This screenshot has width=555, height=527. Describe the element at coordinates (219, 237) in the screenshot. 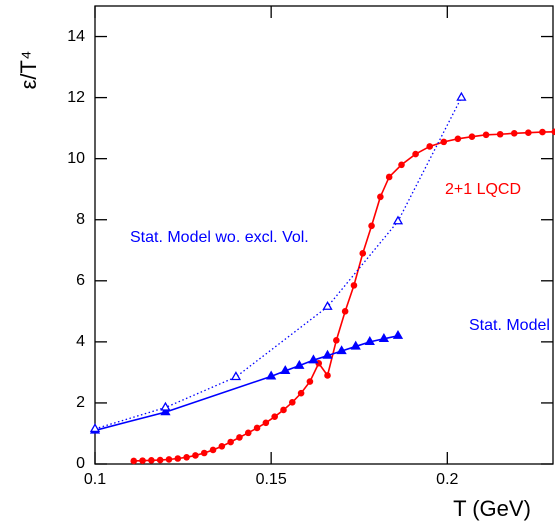

I see `series-label: Stat. Model wo. excl. Vol.` at that location.